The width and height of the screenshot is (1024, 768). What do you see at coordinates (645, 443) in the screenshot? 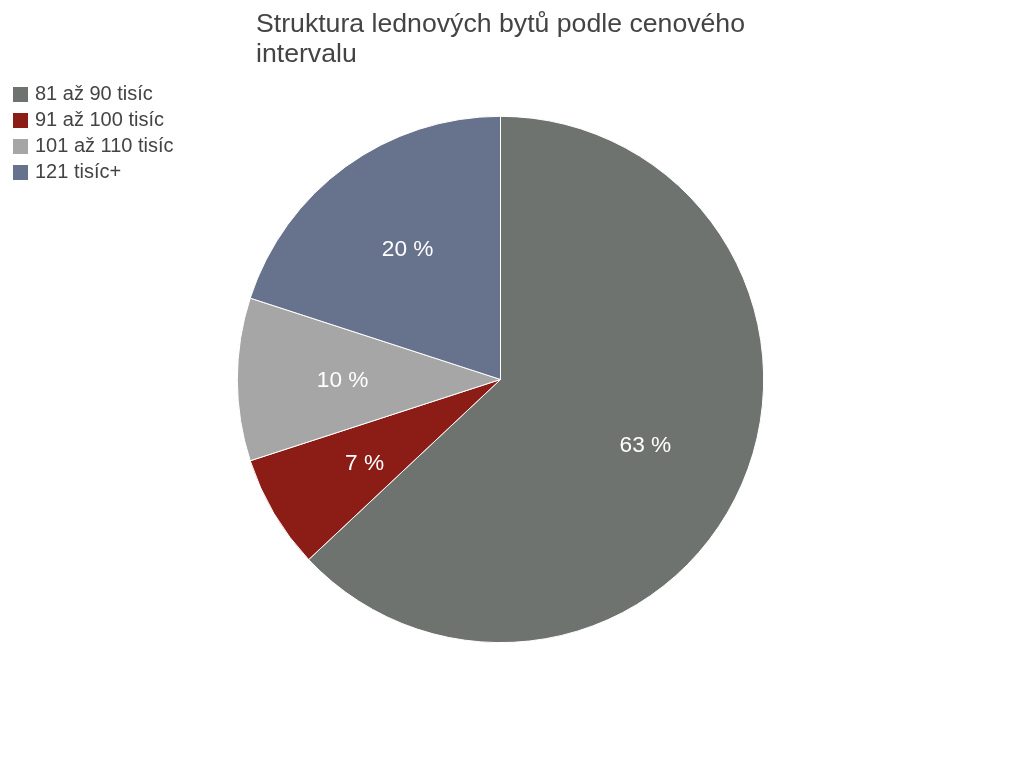
I see `data-label: 63 %` at bounding box center [645, 443].